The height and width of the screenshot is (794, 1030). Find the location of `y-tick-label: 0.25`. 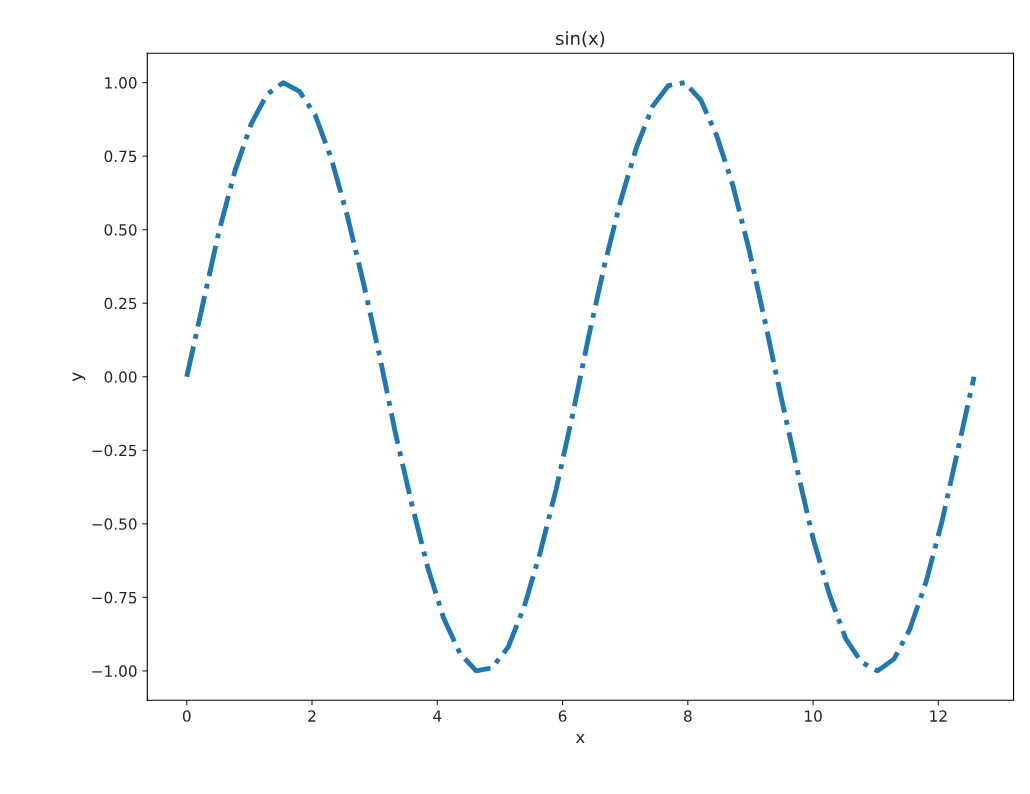

y-tick-label: 0.25 is located at coordinates (120, 303).